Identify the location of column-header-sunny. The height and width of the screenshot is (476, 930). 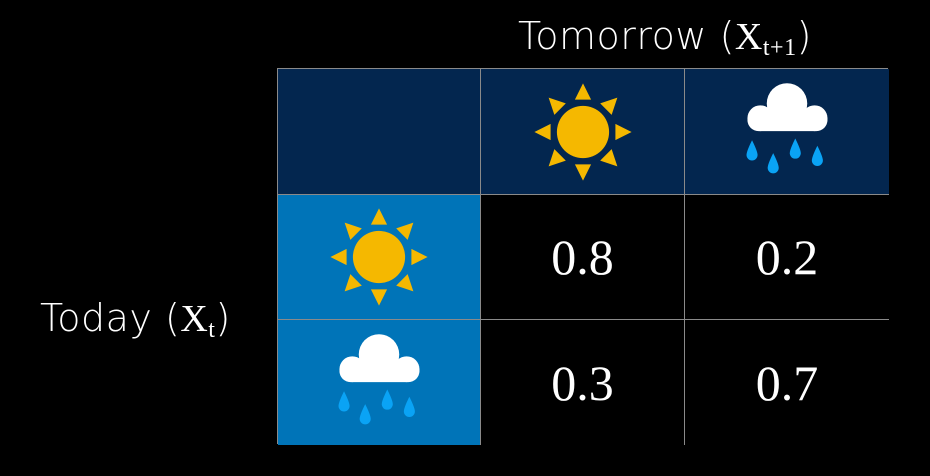
(583, 132).